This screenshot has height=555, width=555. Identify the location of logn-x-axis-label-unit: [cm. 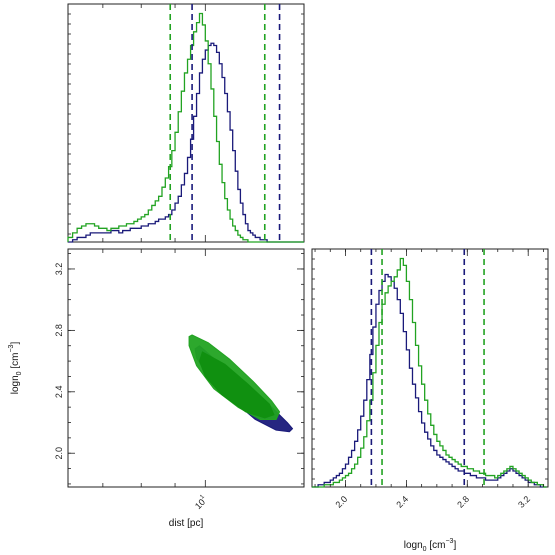
(436, 545).